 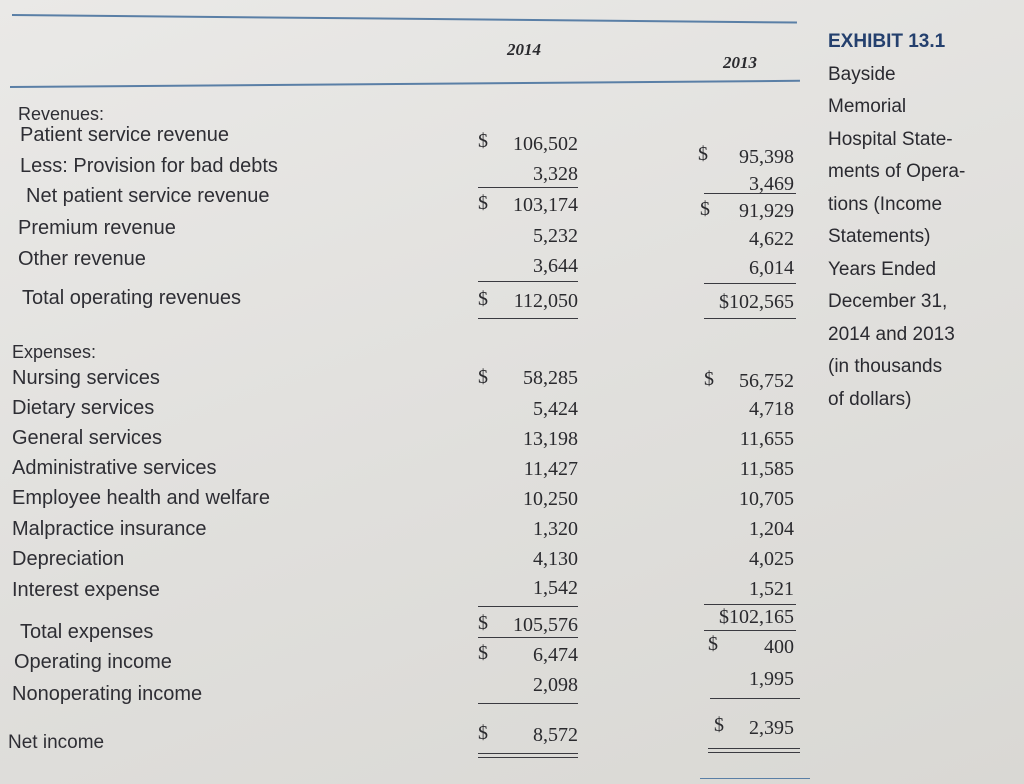 I want to click on exhibit-line: ments of Opera-, so click(x=897, y=171).